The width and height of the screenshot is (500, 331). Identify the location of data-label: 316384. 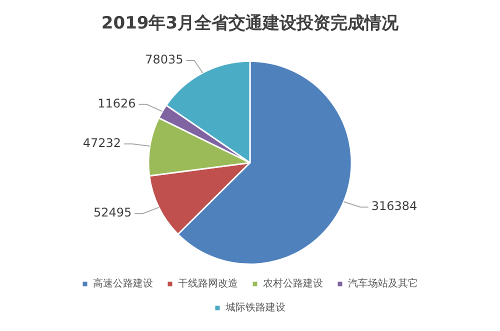
(394, 206).